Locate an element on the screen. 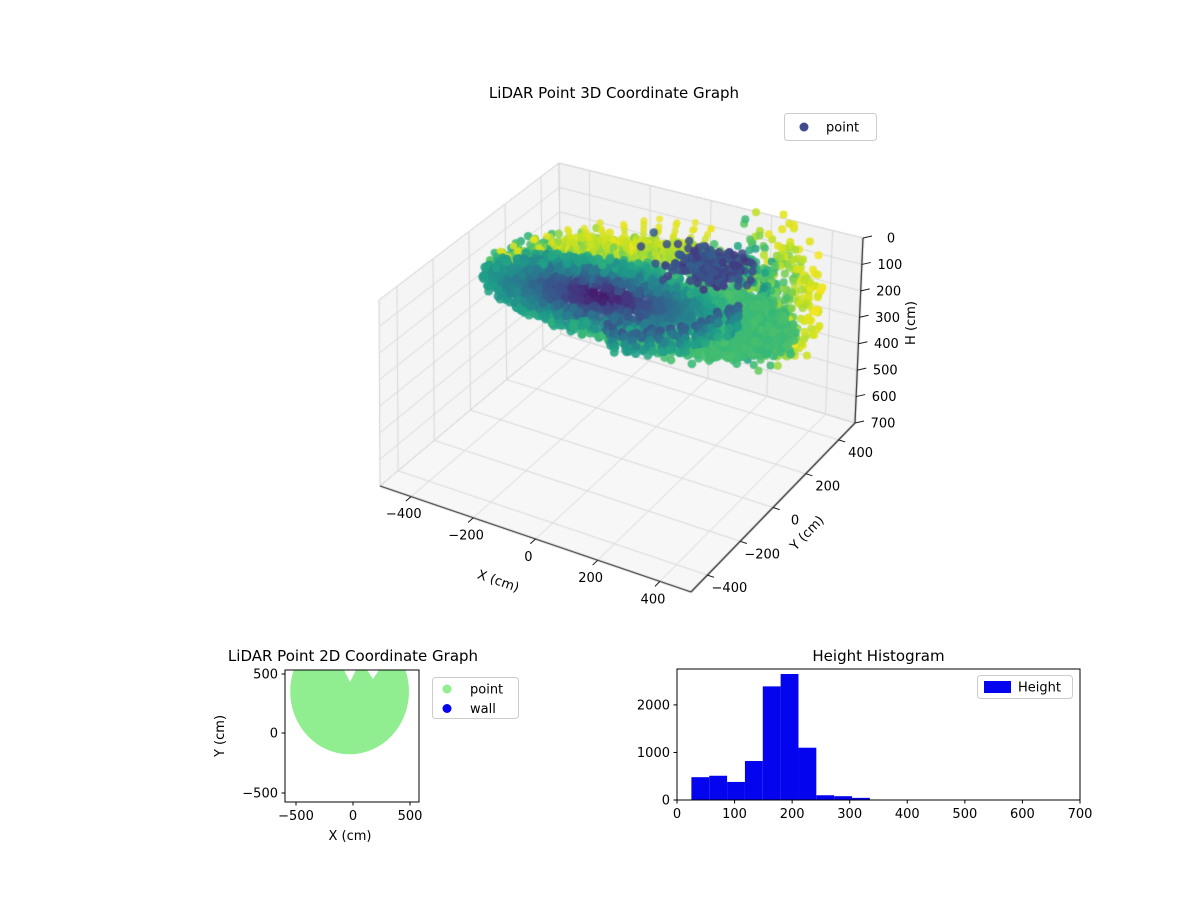  hist-ytick-label: 1000 is located at coordinates (653, 753).